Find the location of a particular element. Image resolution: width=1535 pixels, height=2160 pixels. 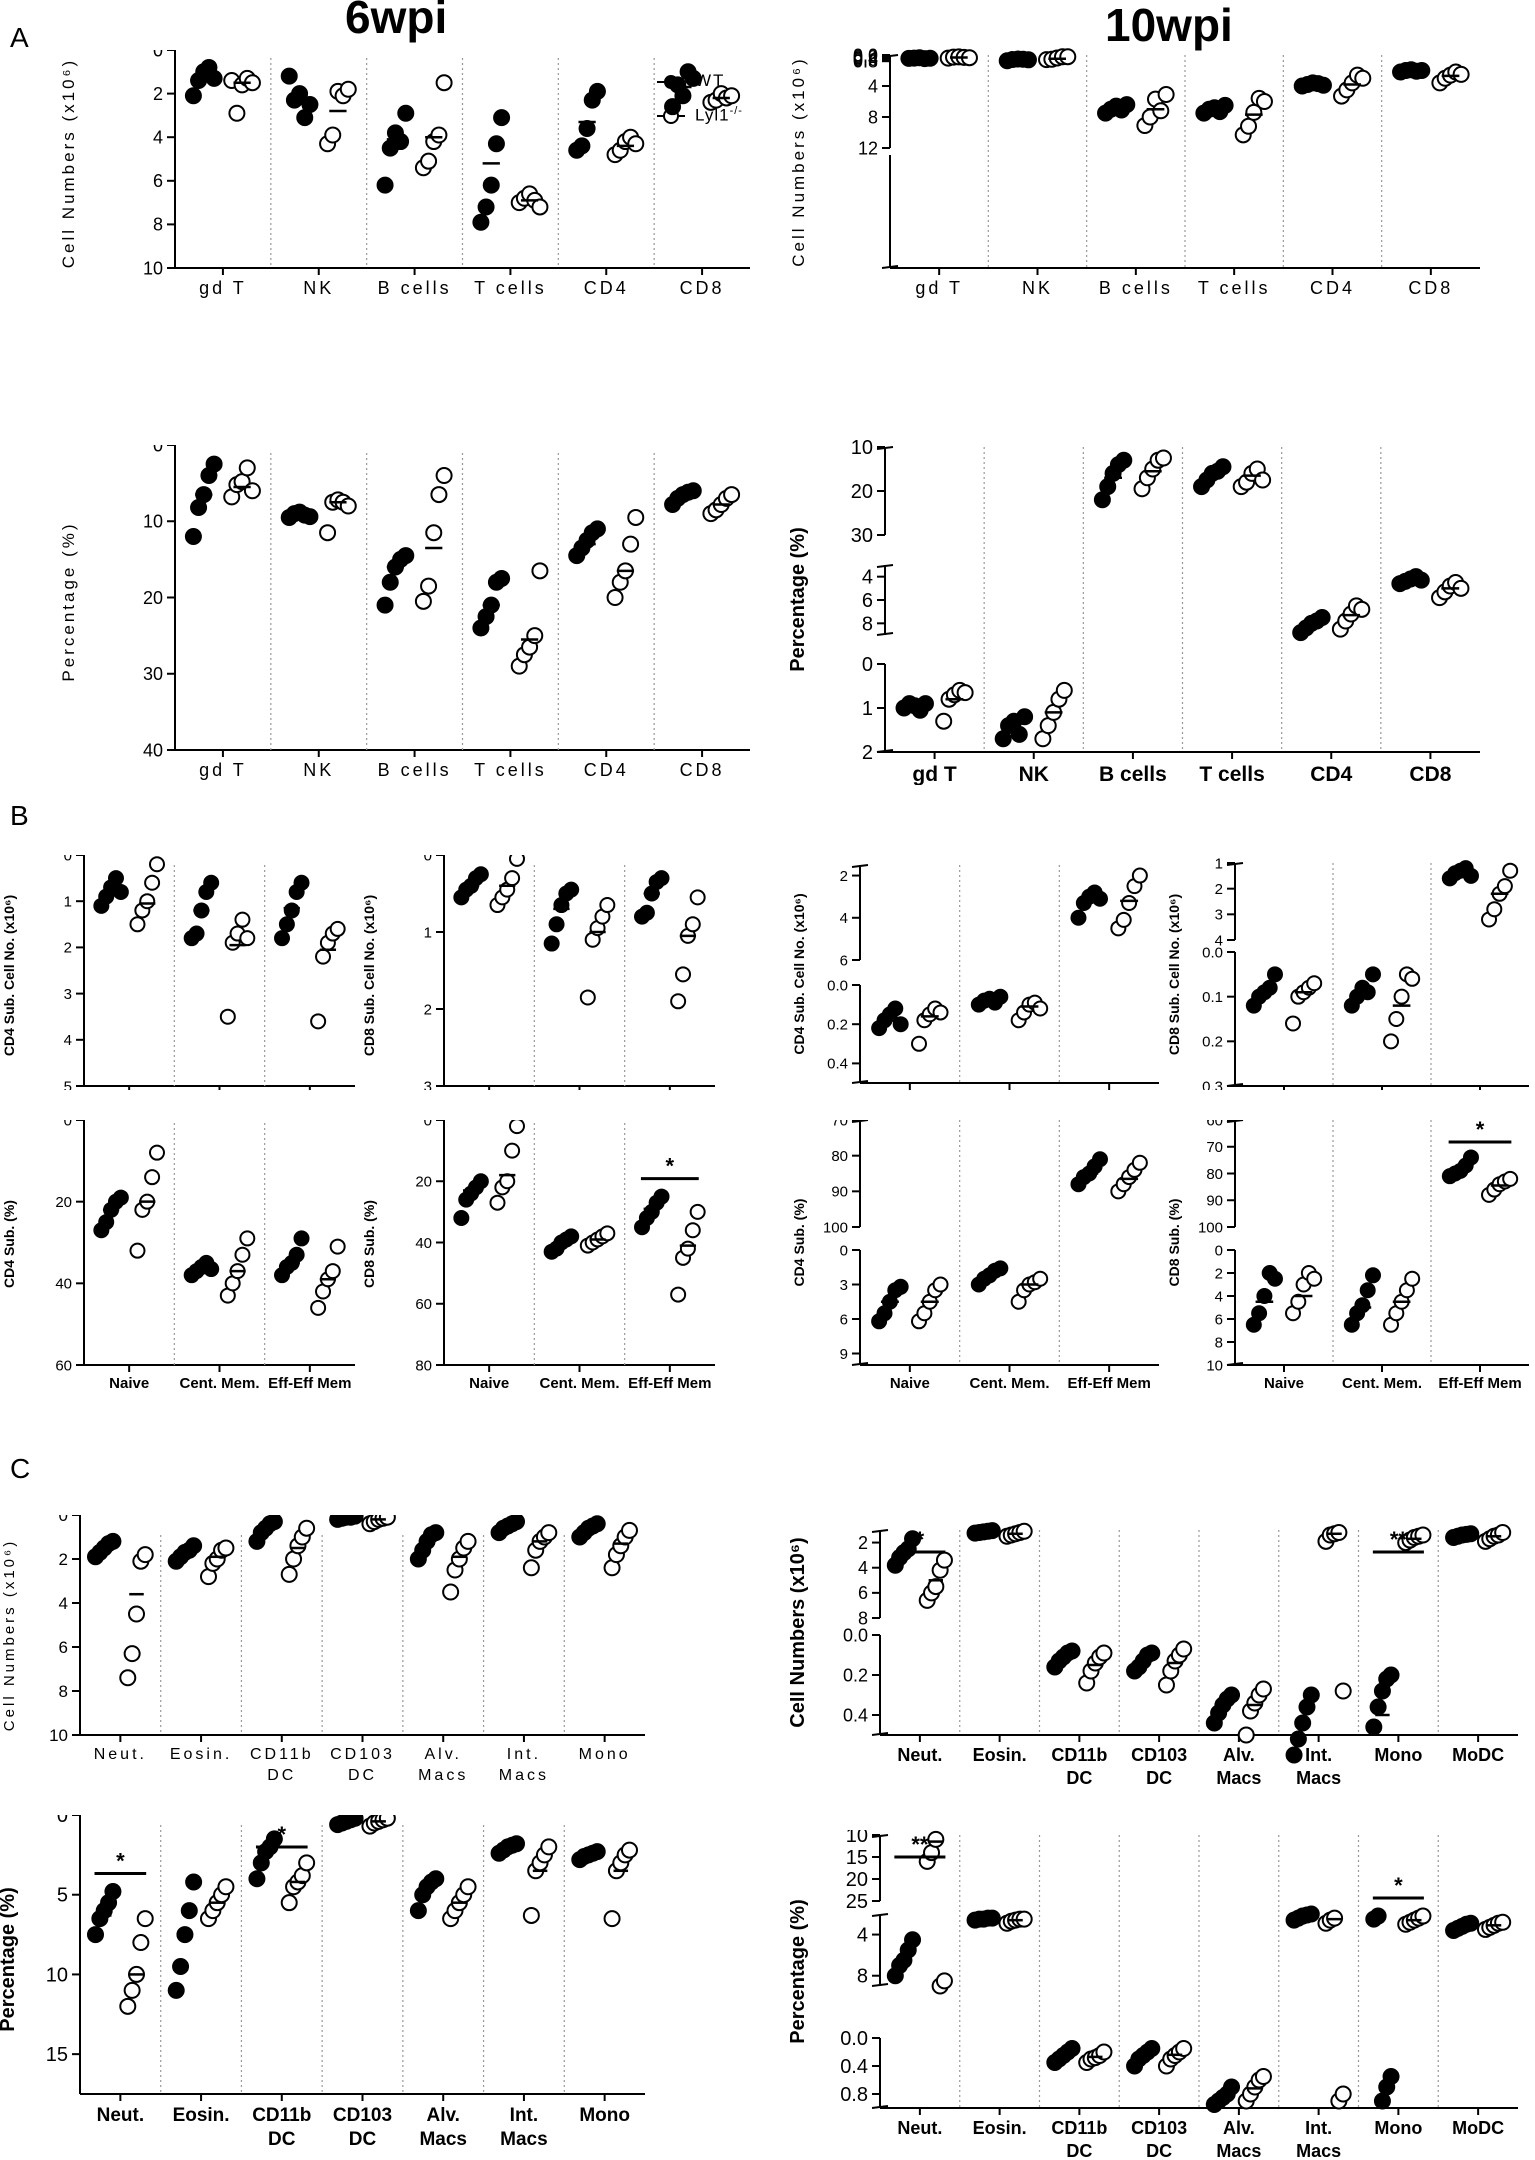

y-axis: 0.0 0.2 0.4 2 4 6 8 is located at coordinates (866, 1632).